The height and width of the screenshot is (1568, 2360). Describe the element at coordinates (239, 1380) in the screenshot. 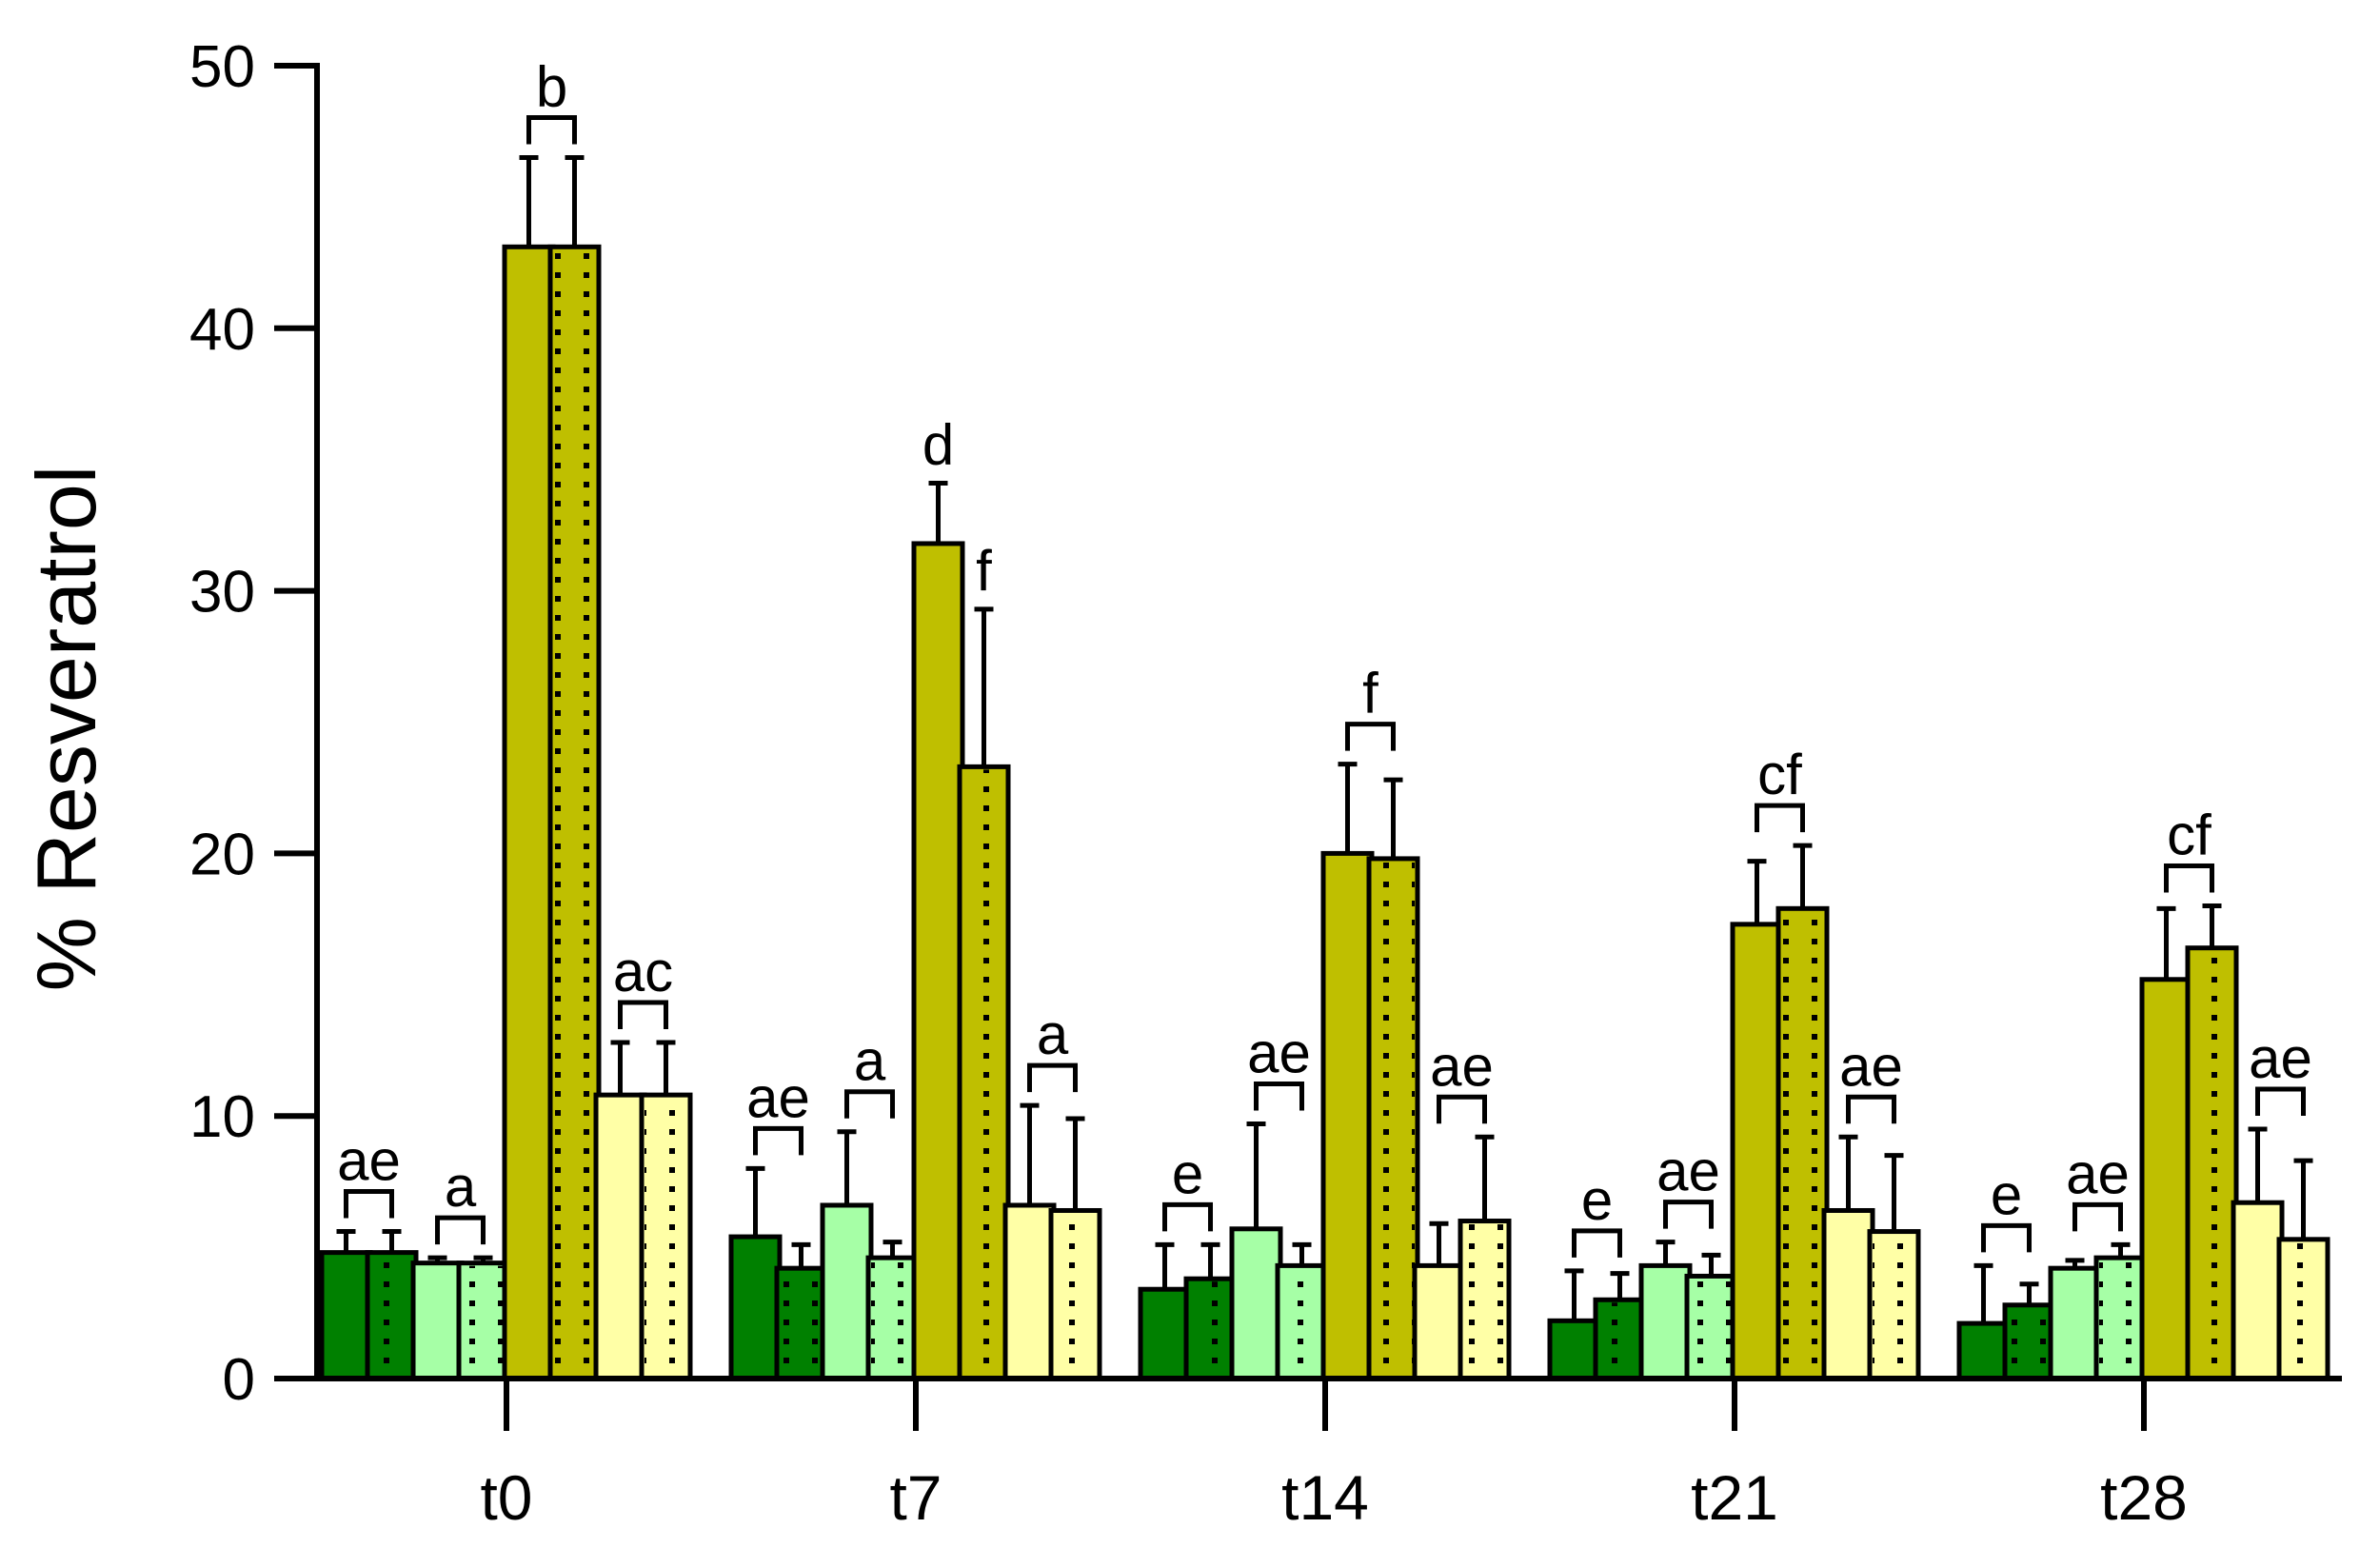

I see `y-tick-label: 0` at that location.